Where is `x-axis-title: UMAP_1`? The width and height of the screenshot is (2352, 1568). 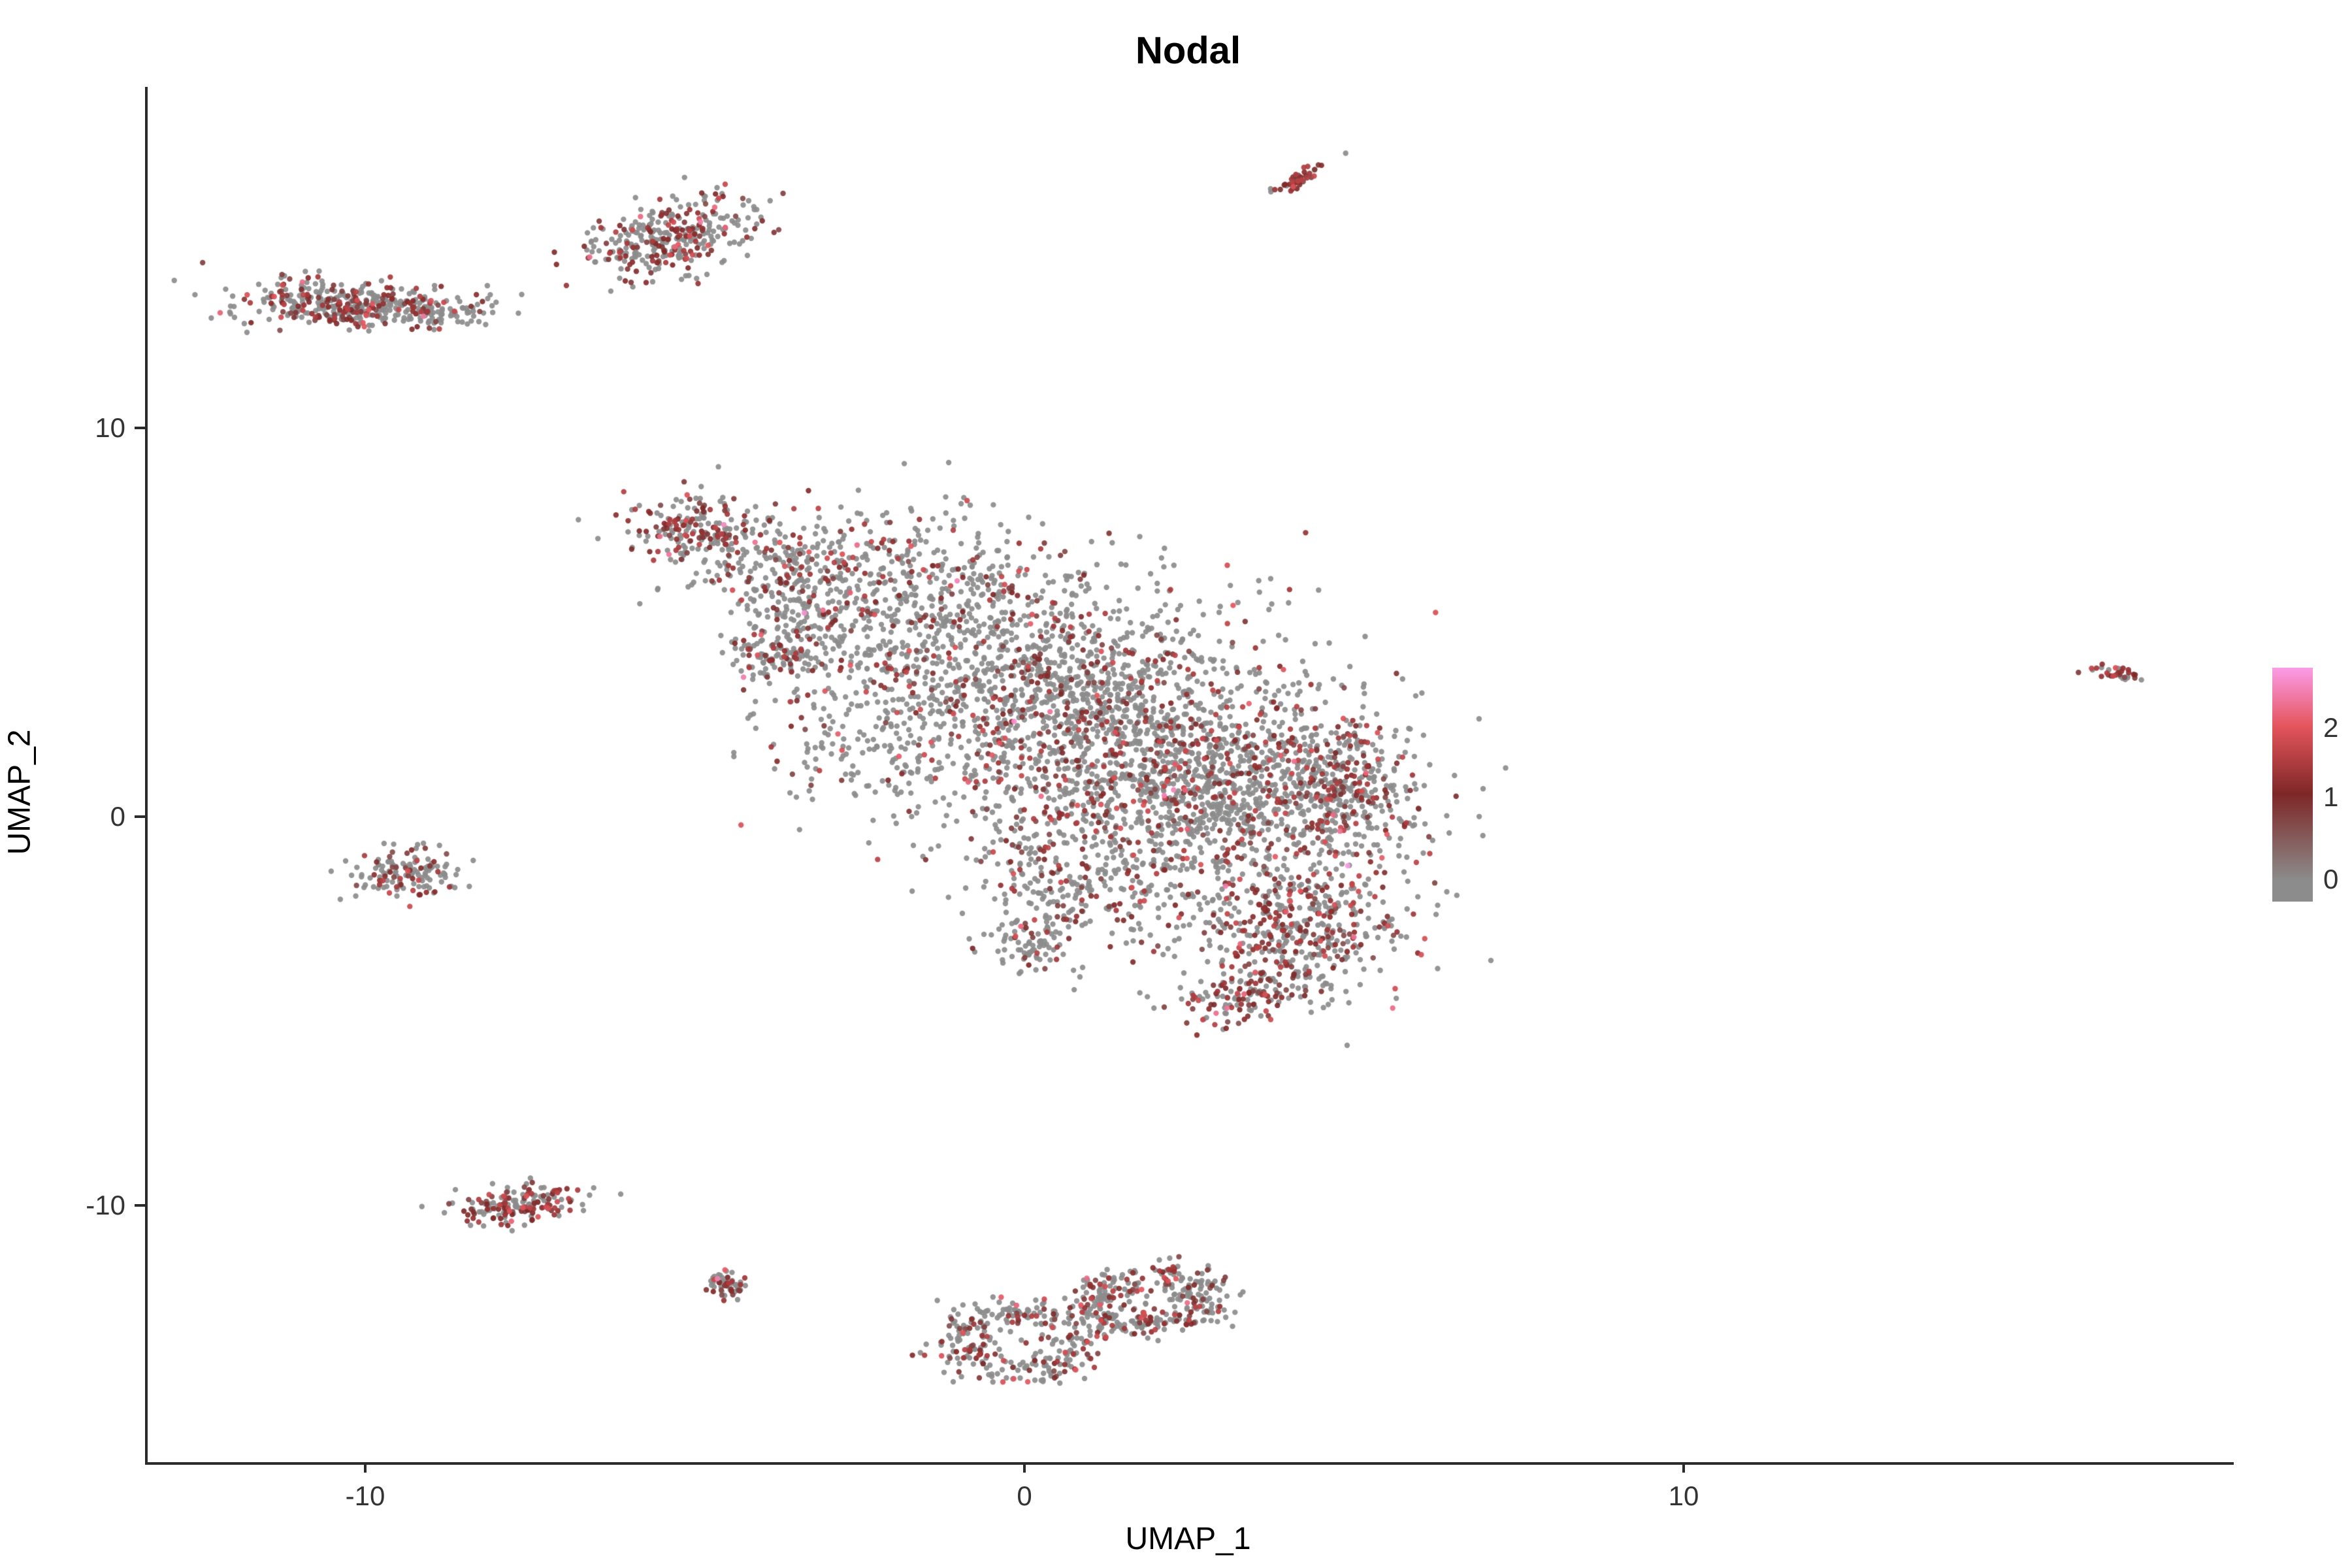 x-axis-title: UMAP_1 is located at coordinates (1188, 1539).